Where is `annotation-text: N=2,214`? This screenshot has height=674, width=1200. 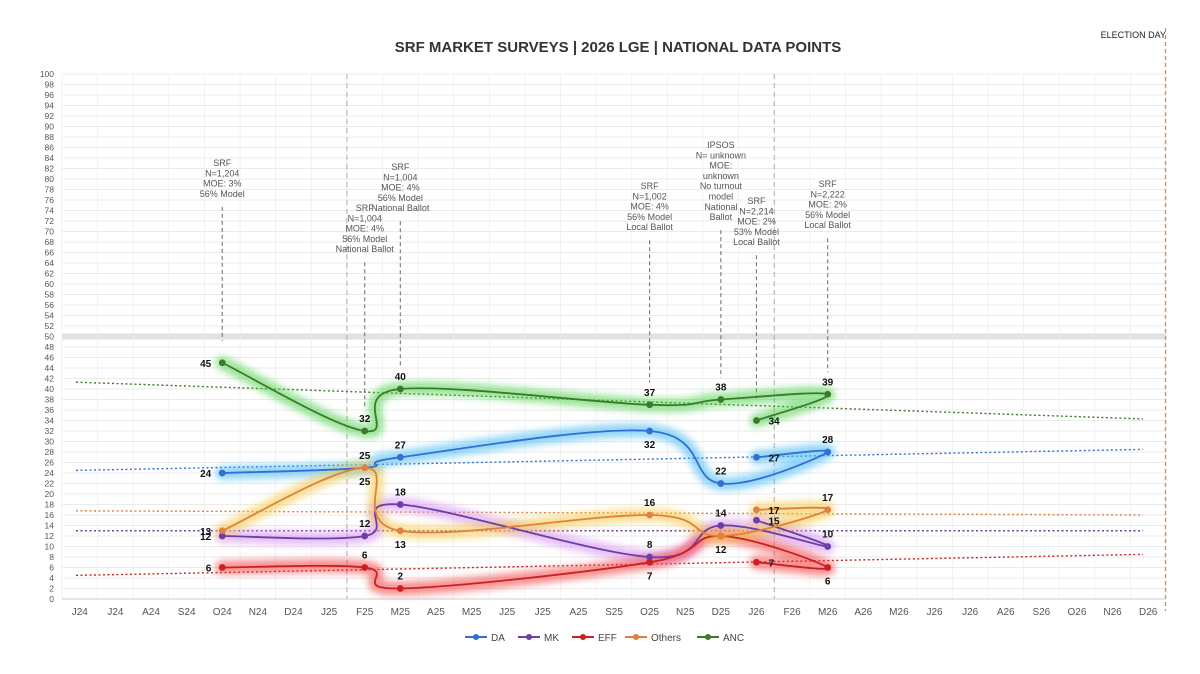 annotation-text: N=2,214 is located at coordinates (756, 211).